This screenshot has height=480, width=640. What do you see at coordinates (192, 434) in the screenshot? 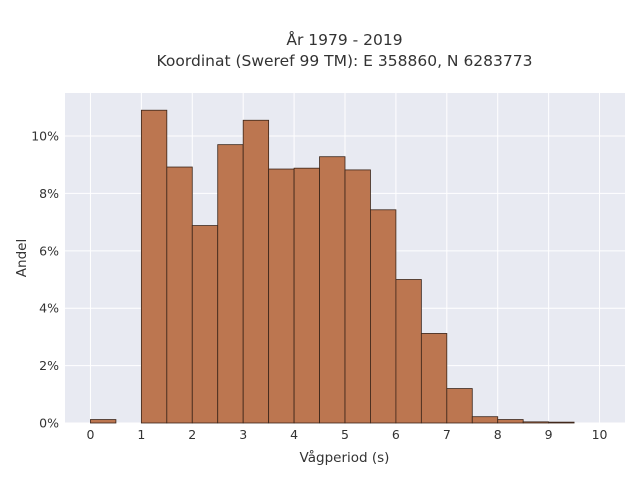
I see `x-tick-label: 2` at bounding box center [192, 434].